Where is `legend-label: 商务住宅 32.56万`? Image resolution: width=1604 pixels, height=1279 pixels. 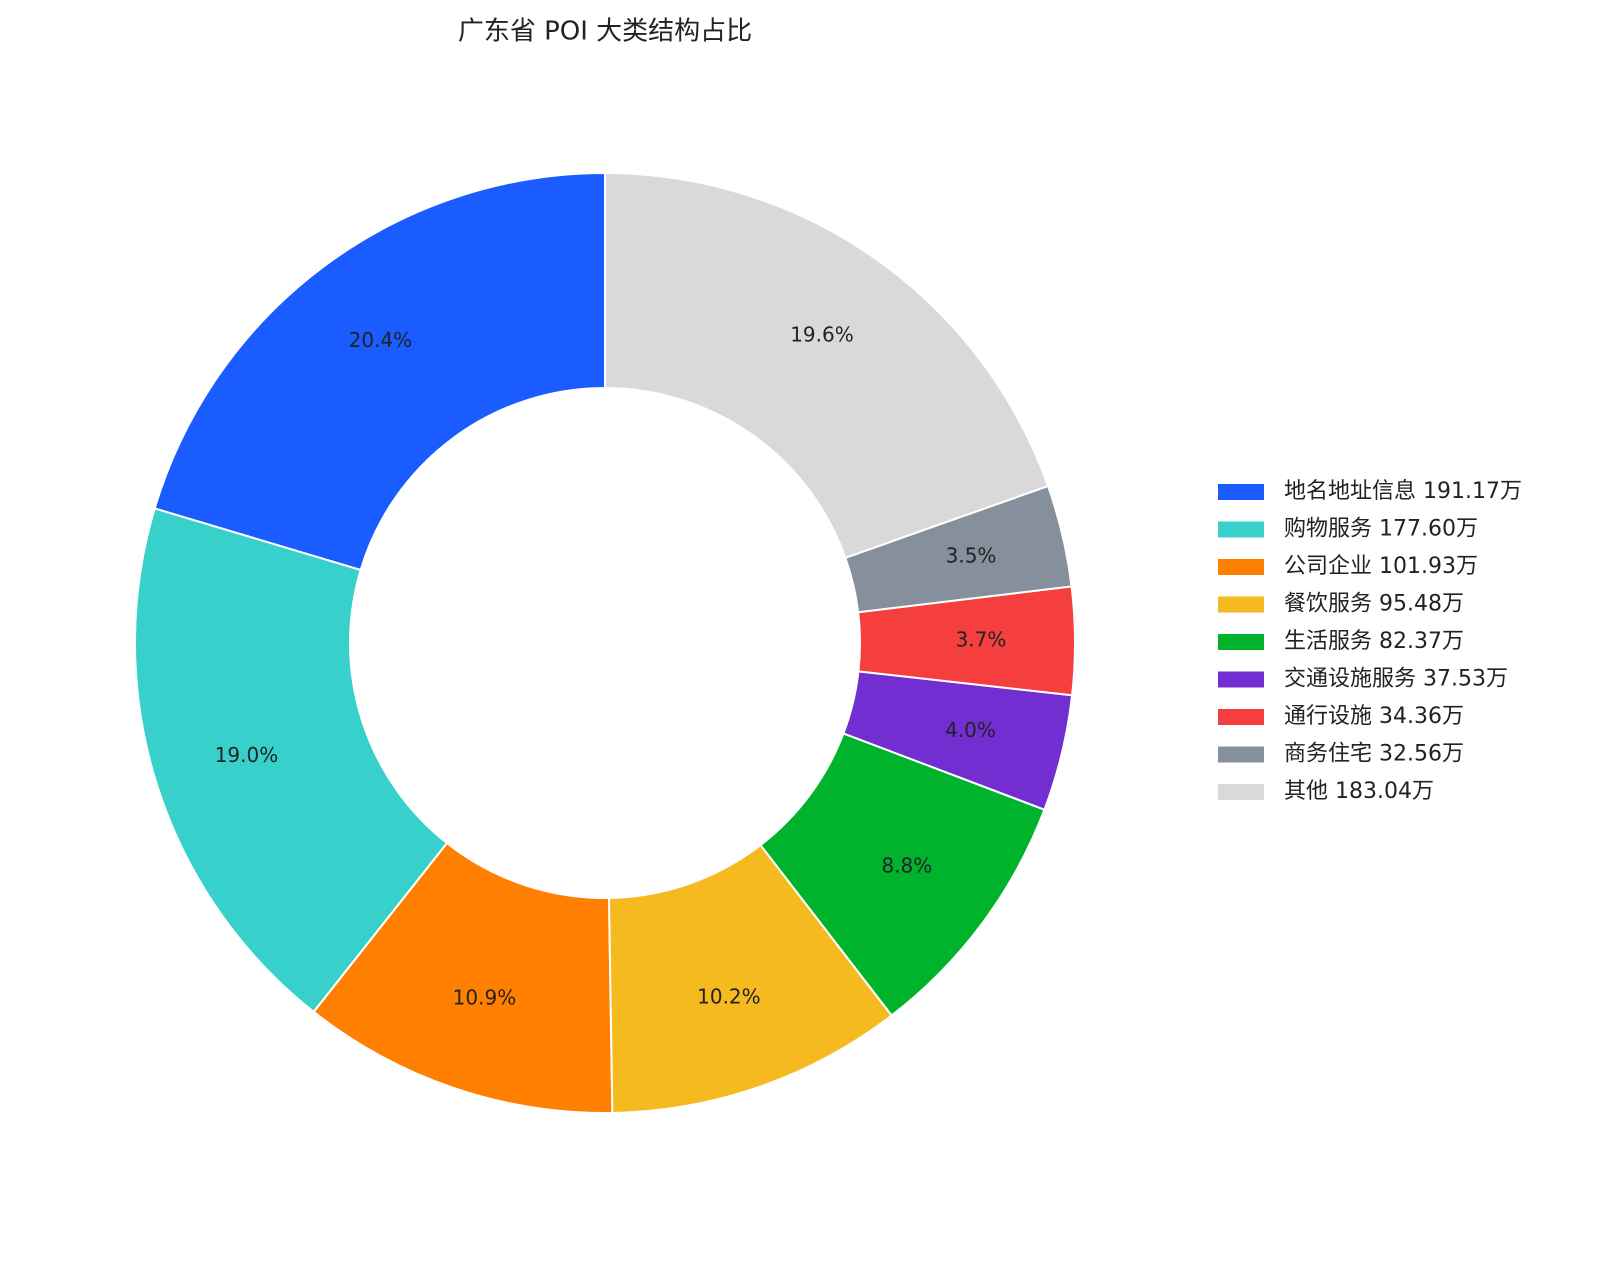 legend-label: 商务住宅 32.56万 is located at coordinates (1374, 754).